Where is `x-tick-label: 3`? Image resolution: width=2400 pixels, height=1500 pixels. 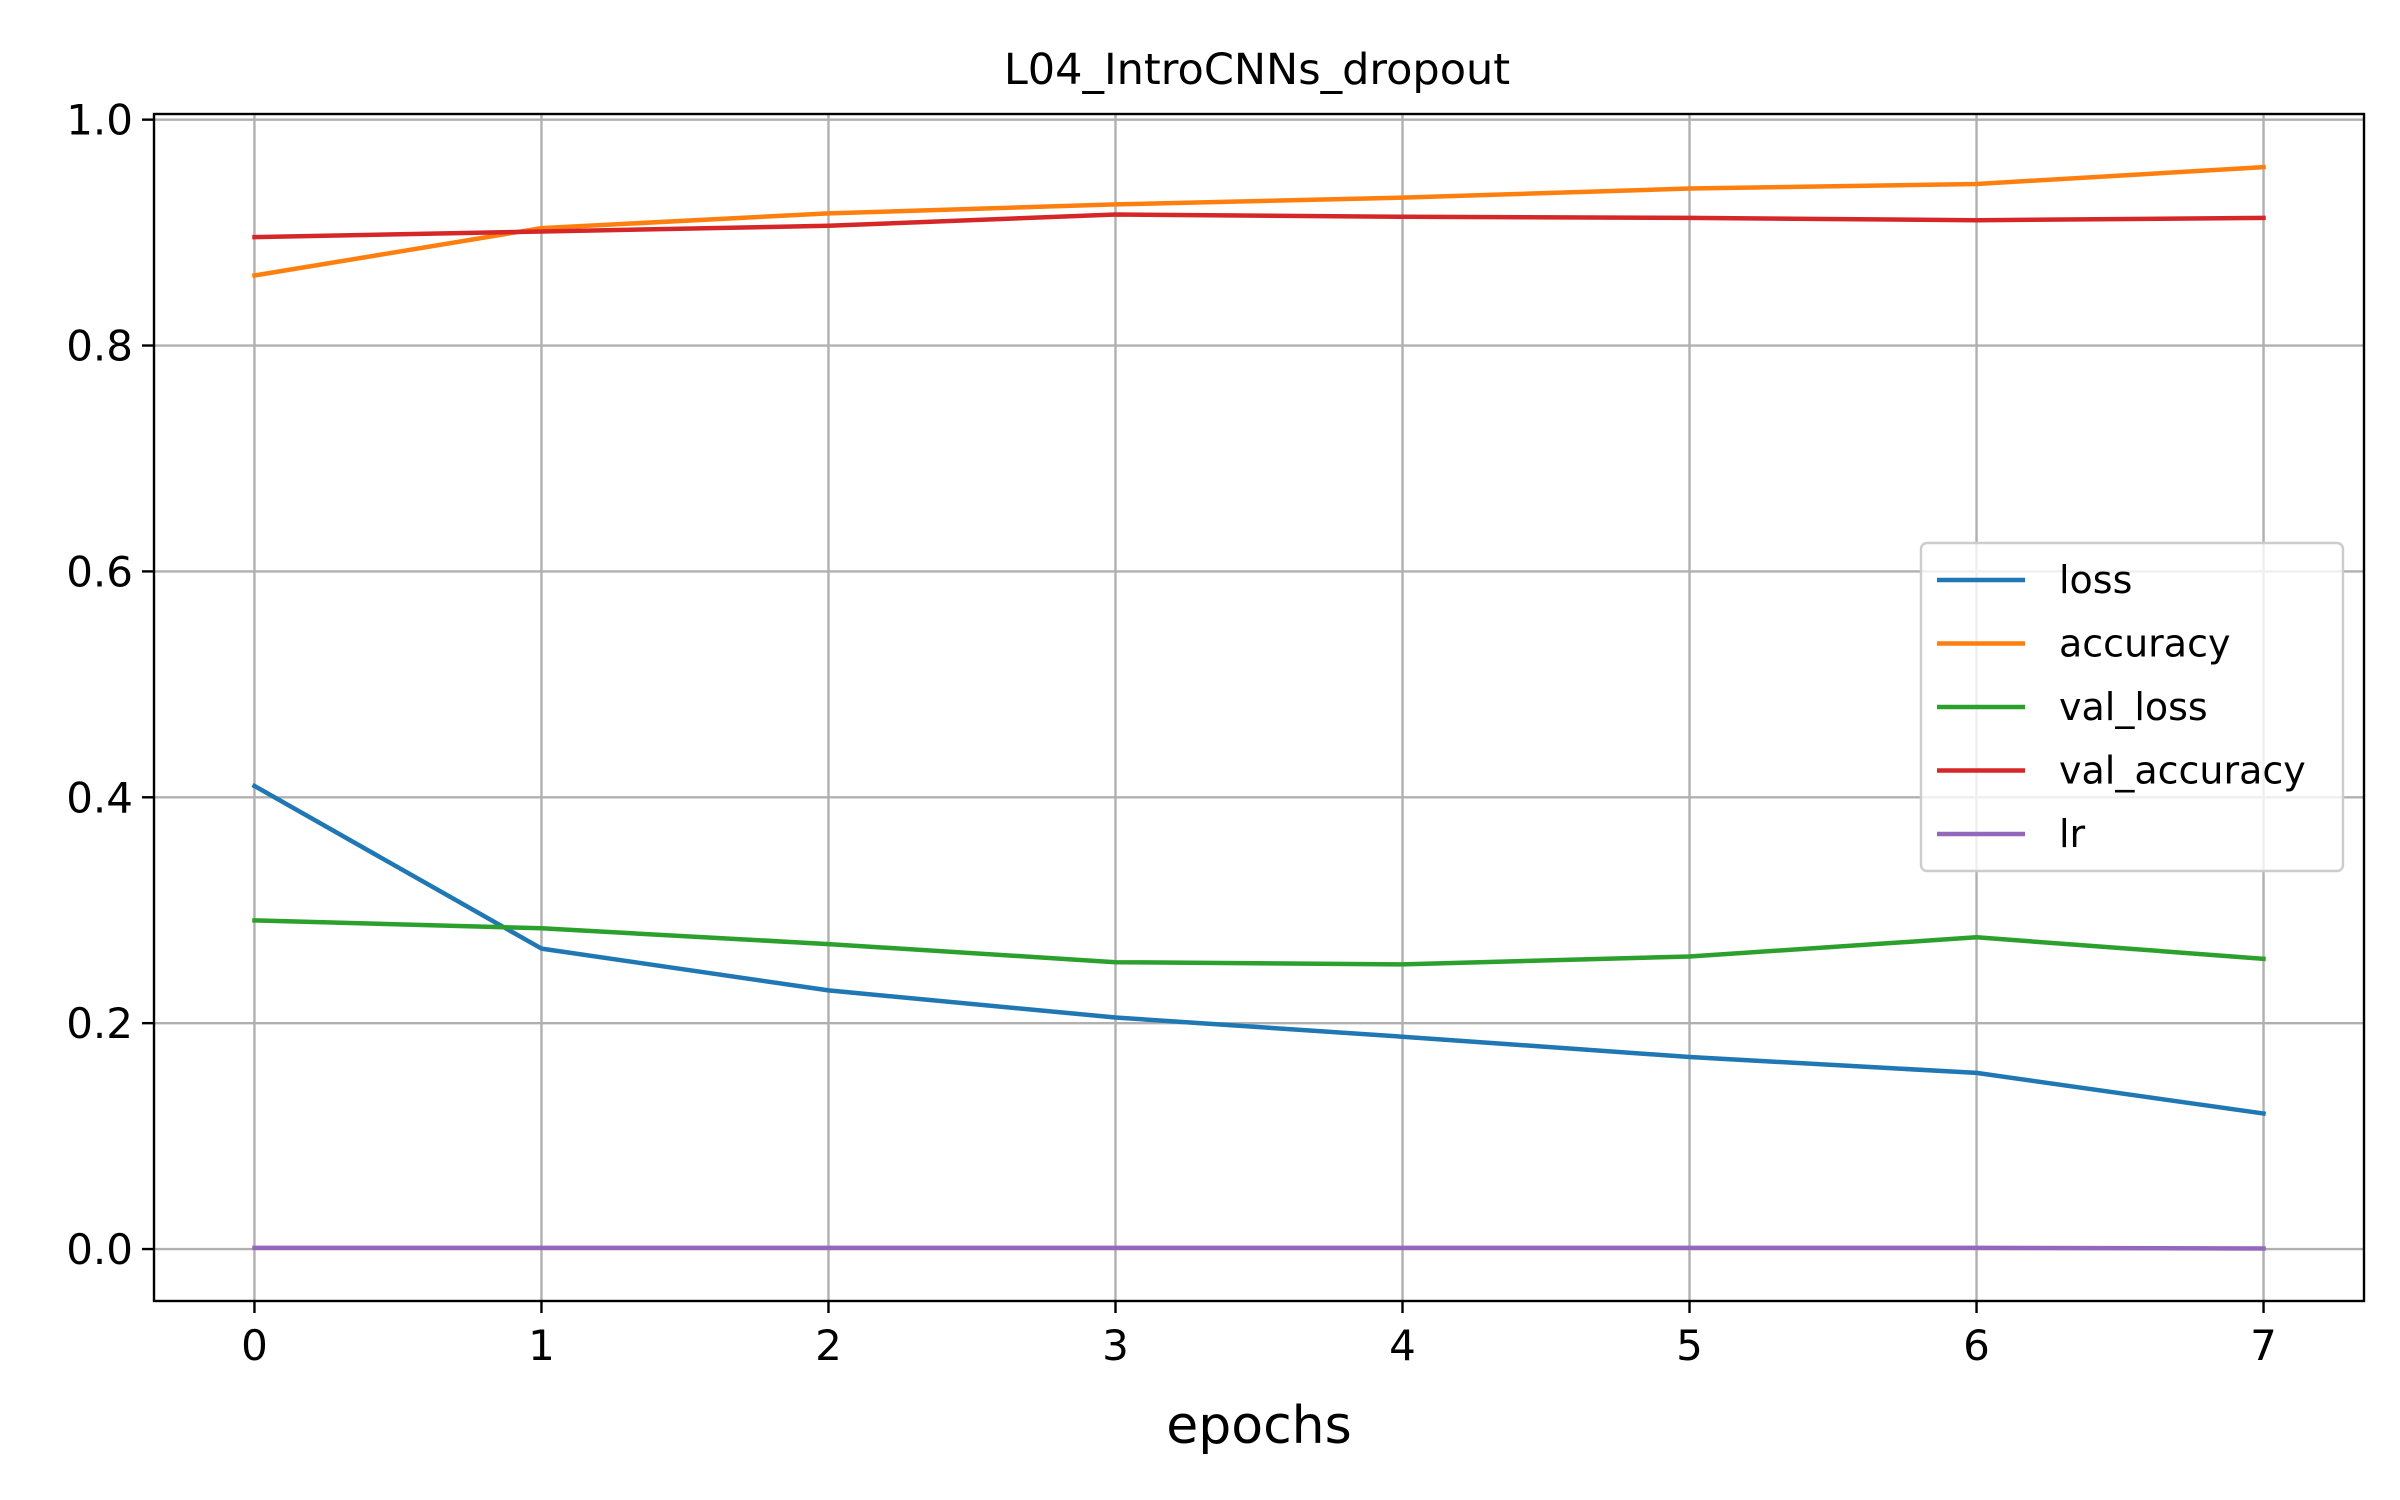 x-tick-label: 3 is located at coordinates (1115, 1345).